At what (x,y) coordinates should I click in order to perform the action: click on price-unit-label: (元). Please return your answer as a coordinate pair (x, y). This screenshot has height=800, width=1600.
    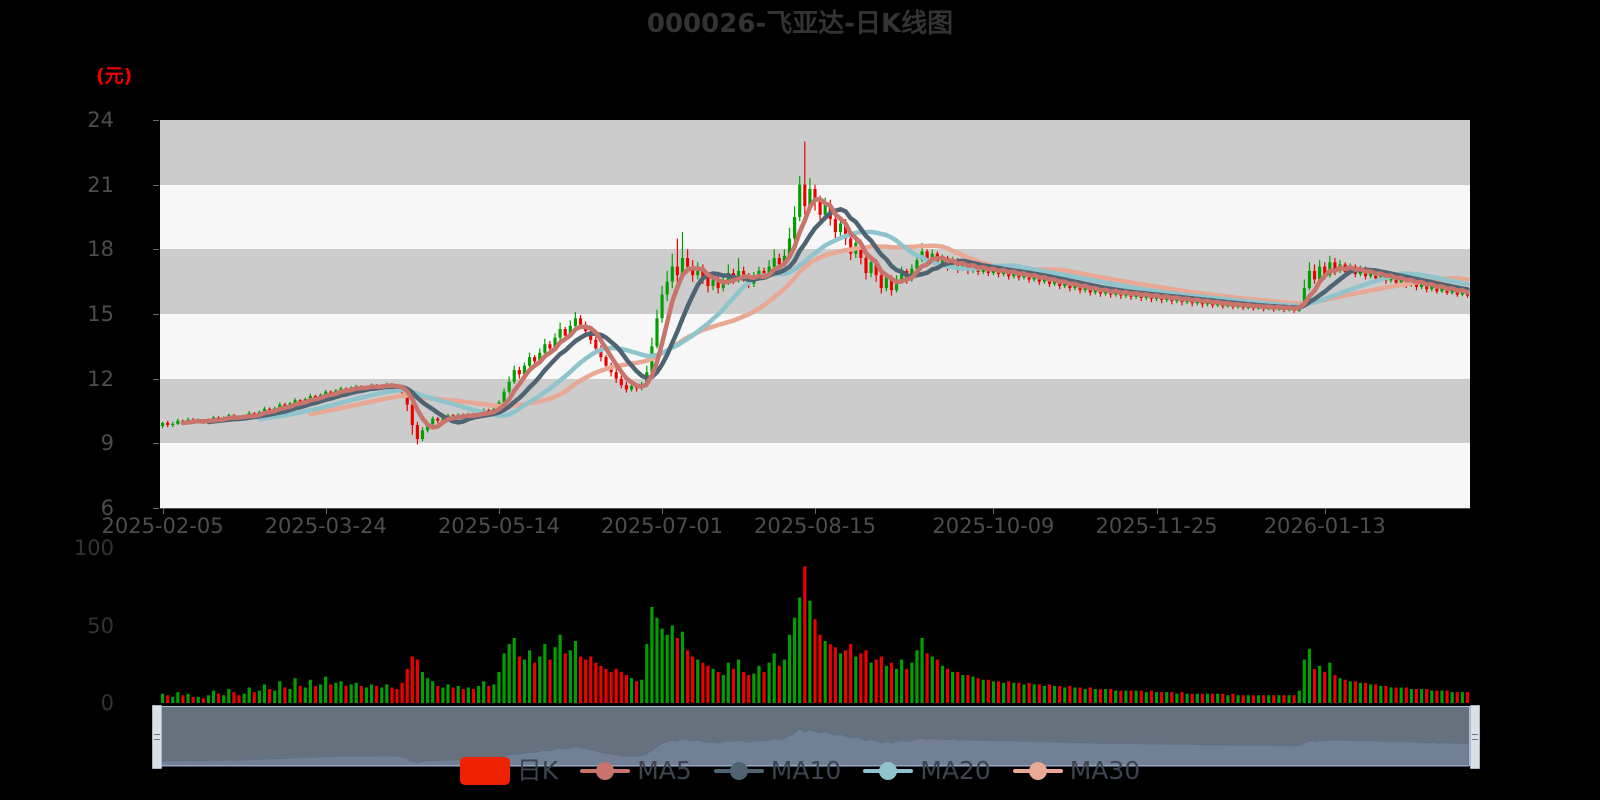
    Looking at the image, I should click on (114, 76).